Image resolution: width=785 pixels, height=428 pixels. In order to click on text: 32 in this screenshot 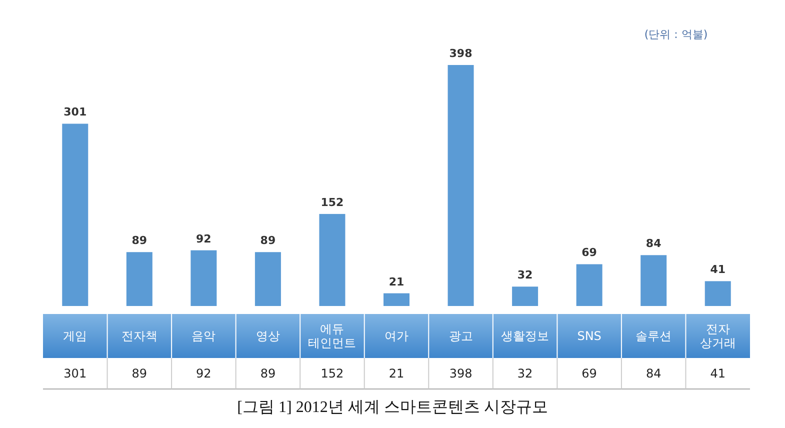, I will do `click(525, 373)`.